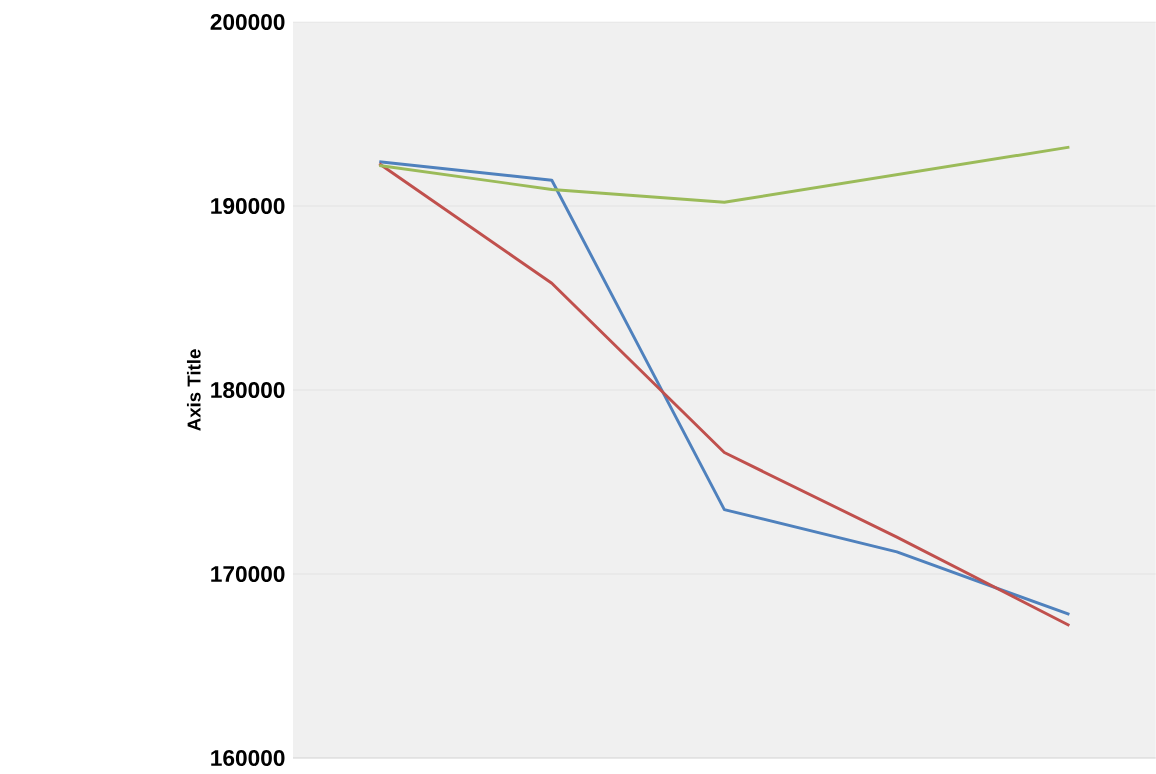 The width and height of the screenshot is (1156, 774). Describe the element at coordinates (248, 574) in the screenshot. I see `y-tick-label: 170000` at that location.